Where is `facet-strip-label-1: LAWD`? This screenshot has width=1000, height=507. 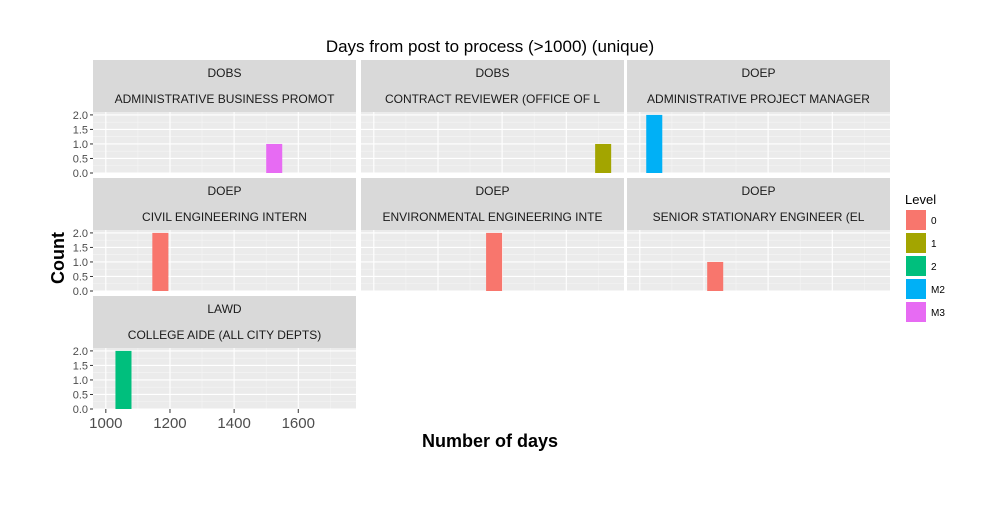
facet-strip-label-1: LAWD is located at coordinates (224, 309).